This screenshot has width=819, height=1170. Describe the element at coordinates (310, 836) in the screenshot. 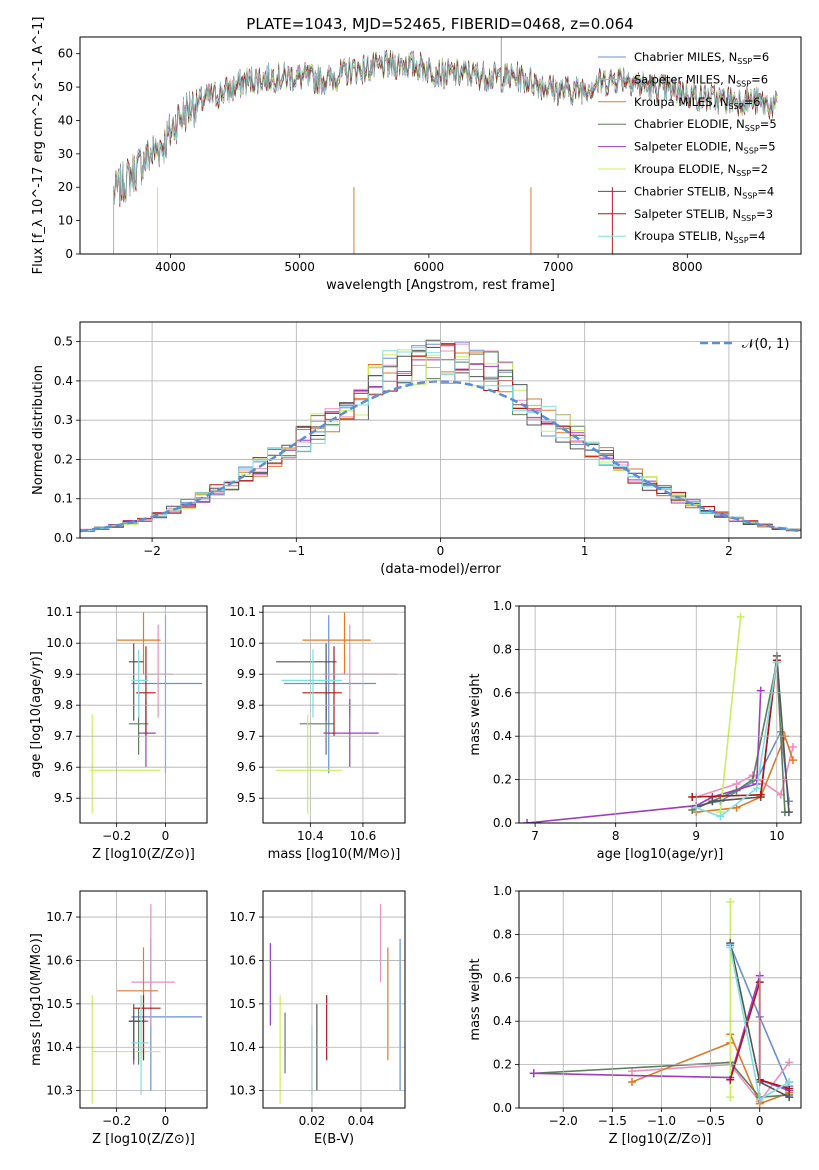

I see `x-tick-label: 10.4` at that location.